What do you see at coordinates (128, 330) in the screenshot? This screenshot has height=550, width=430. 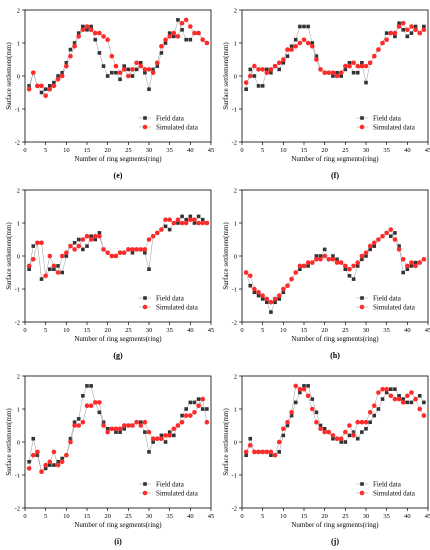 I see `x-tick-label: 25` at bounding box center [128, 330].